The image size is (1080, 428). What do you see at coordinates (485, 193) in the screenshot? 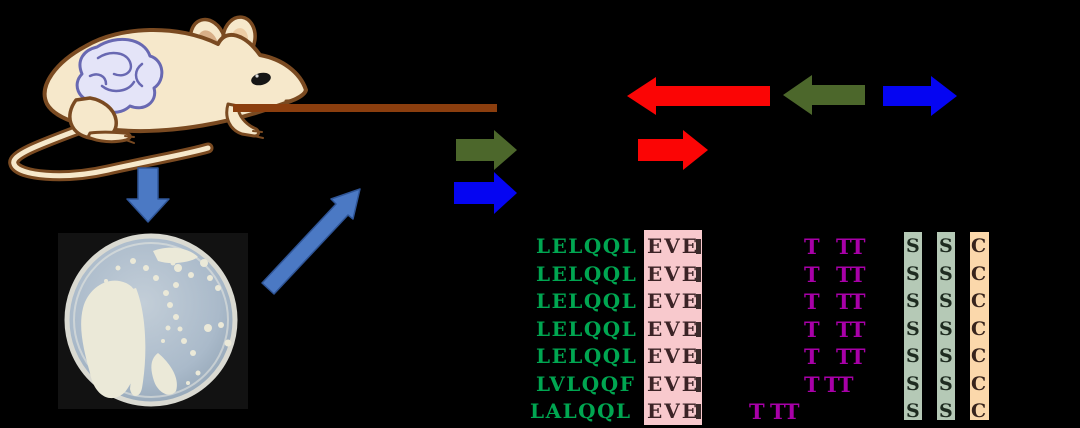
I see `blue-right-gene-arrow-mid` at bounding box center [485, 193].